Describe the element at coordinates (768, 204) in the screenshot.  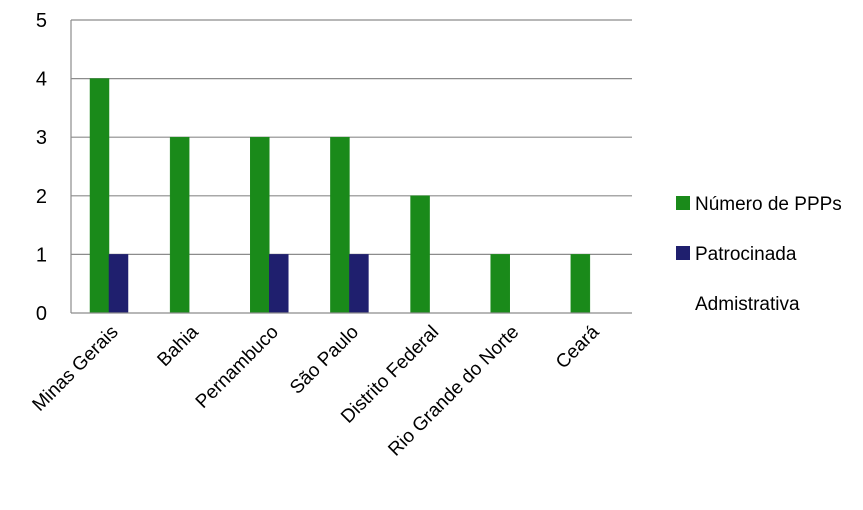
I see `legend-label: Número de PPPs` at that location.